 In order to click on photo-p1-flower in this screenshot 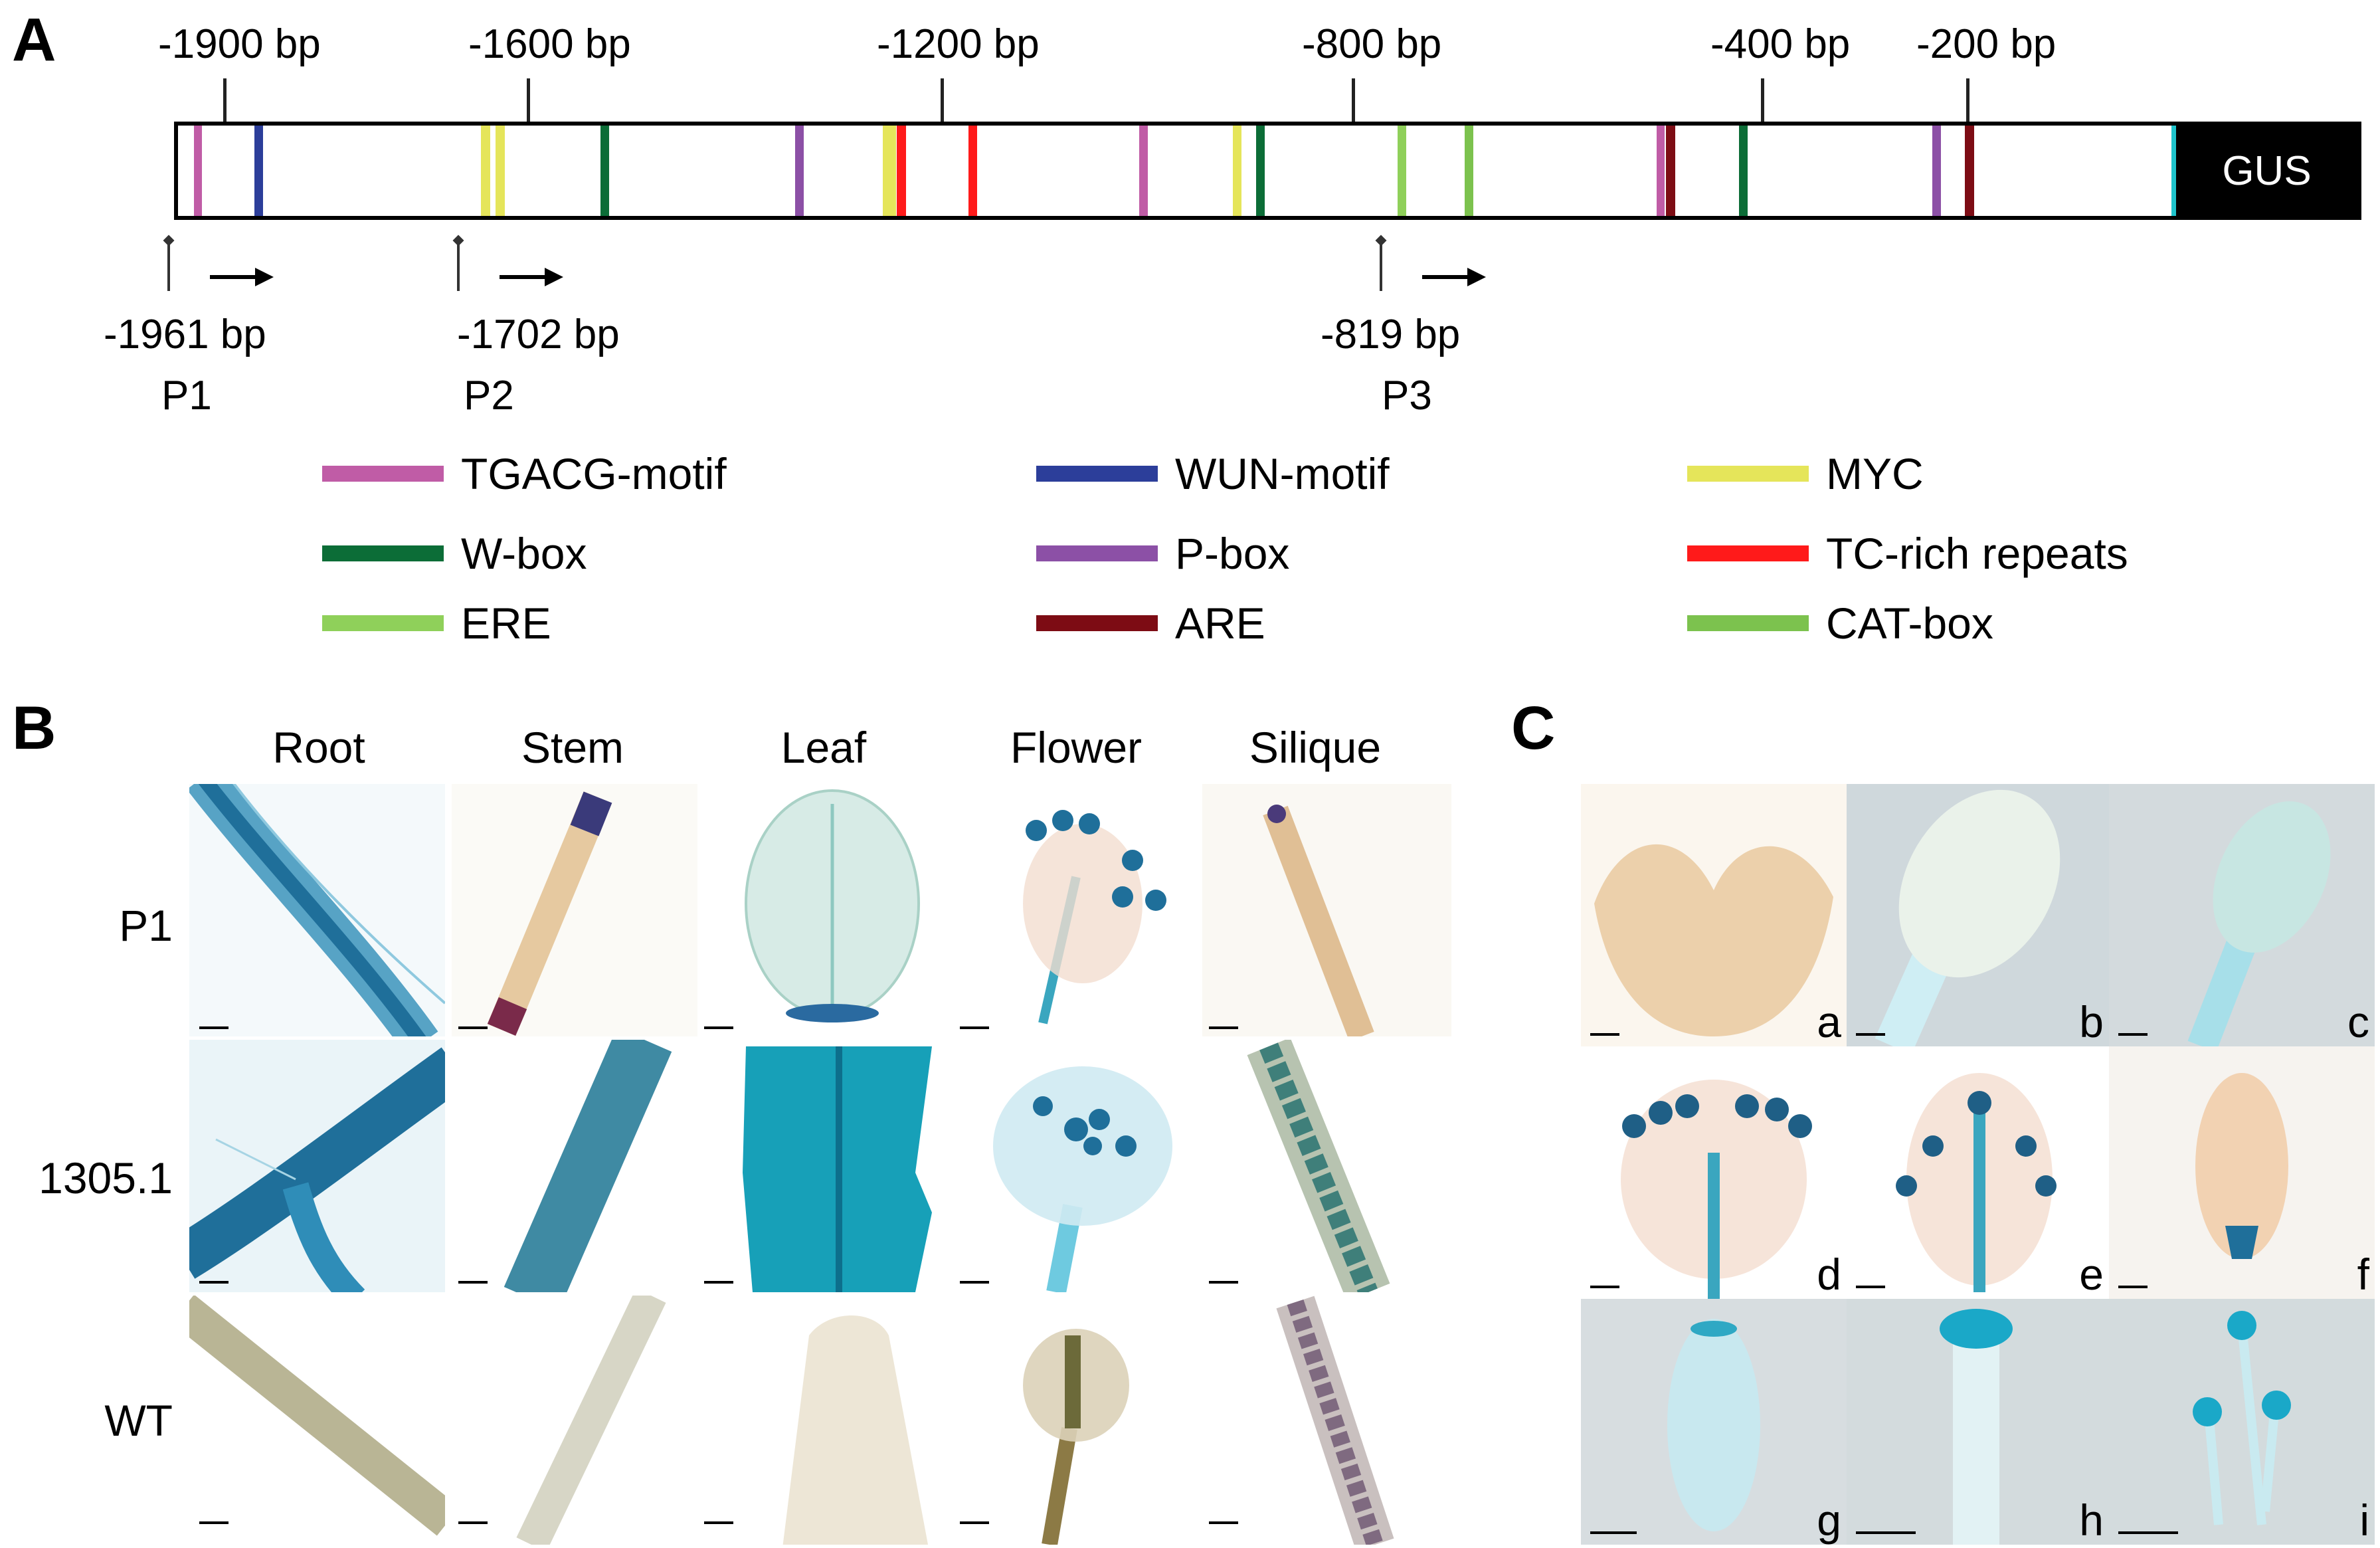, I will do `click(1073, 910)`.